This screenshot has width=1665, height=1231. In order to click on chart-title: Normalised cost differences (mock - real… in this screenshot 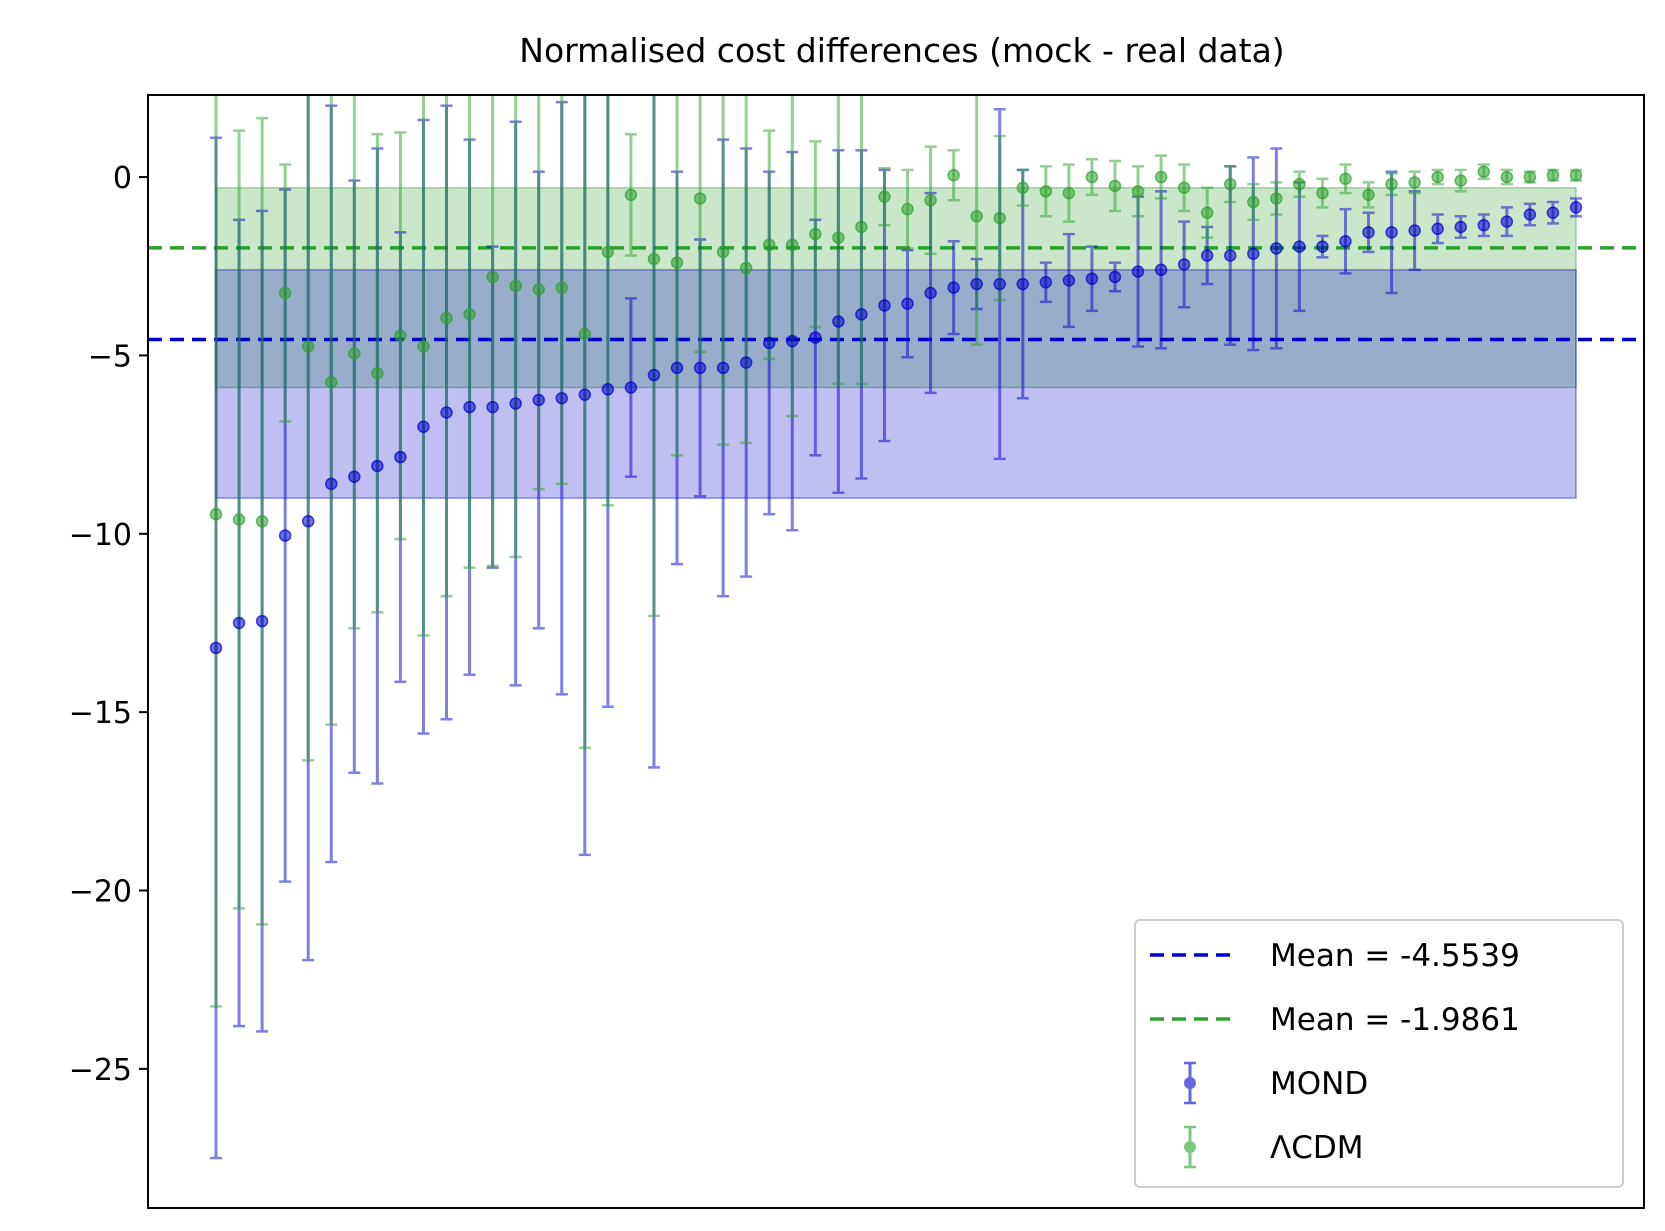, I will do `click(901, 50)`.